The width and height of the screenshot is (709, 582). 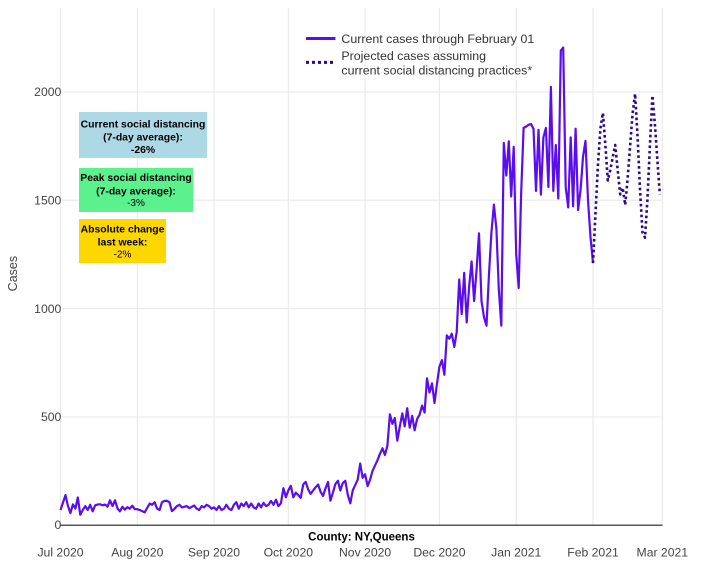 I want to click on svg-text: Cases, so click(x=13, y=273).